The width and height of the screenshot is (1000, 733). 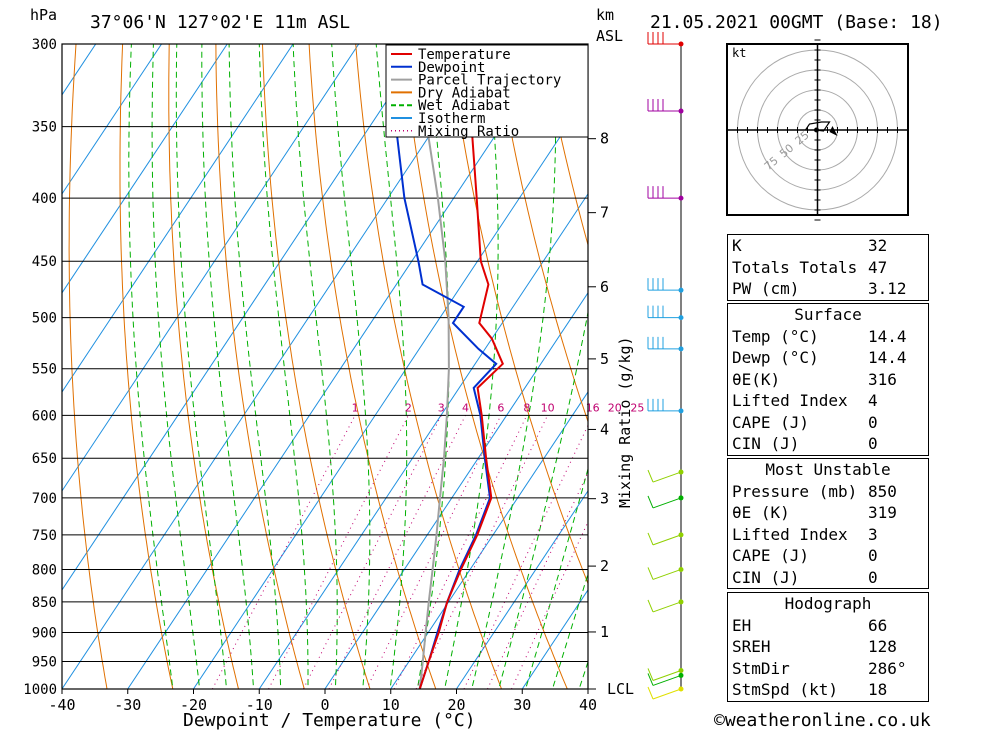 What do you see at coordinates (742, 625) in the screenshot?
I see `hodograph-label: EH` at bounding box center [742, 625].